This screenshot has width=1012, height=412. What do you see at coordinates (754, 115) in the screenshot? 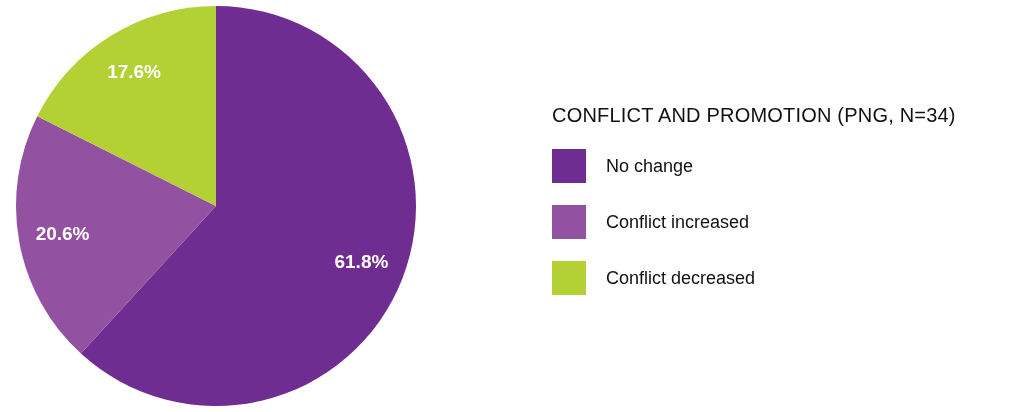
I see `legend-title: CONFLICT AND PROMOTION (PNG, N=34)` at bounding box center [754, 115].